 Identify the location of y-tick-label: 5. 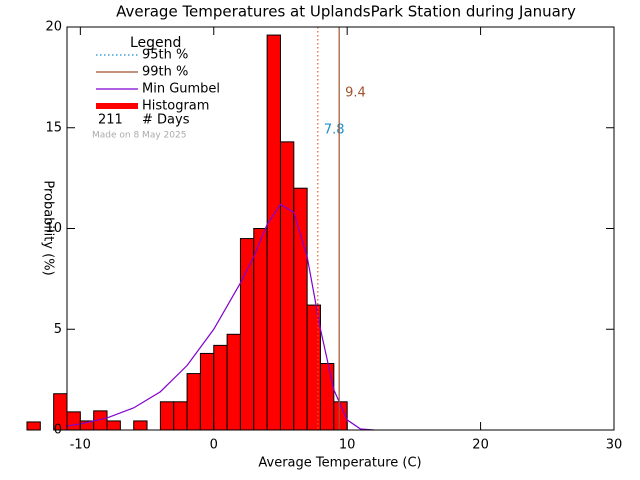
(58, 329).